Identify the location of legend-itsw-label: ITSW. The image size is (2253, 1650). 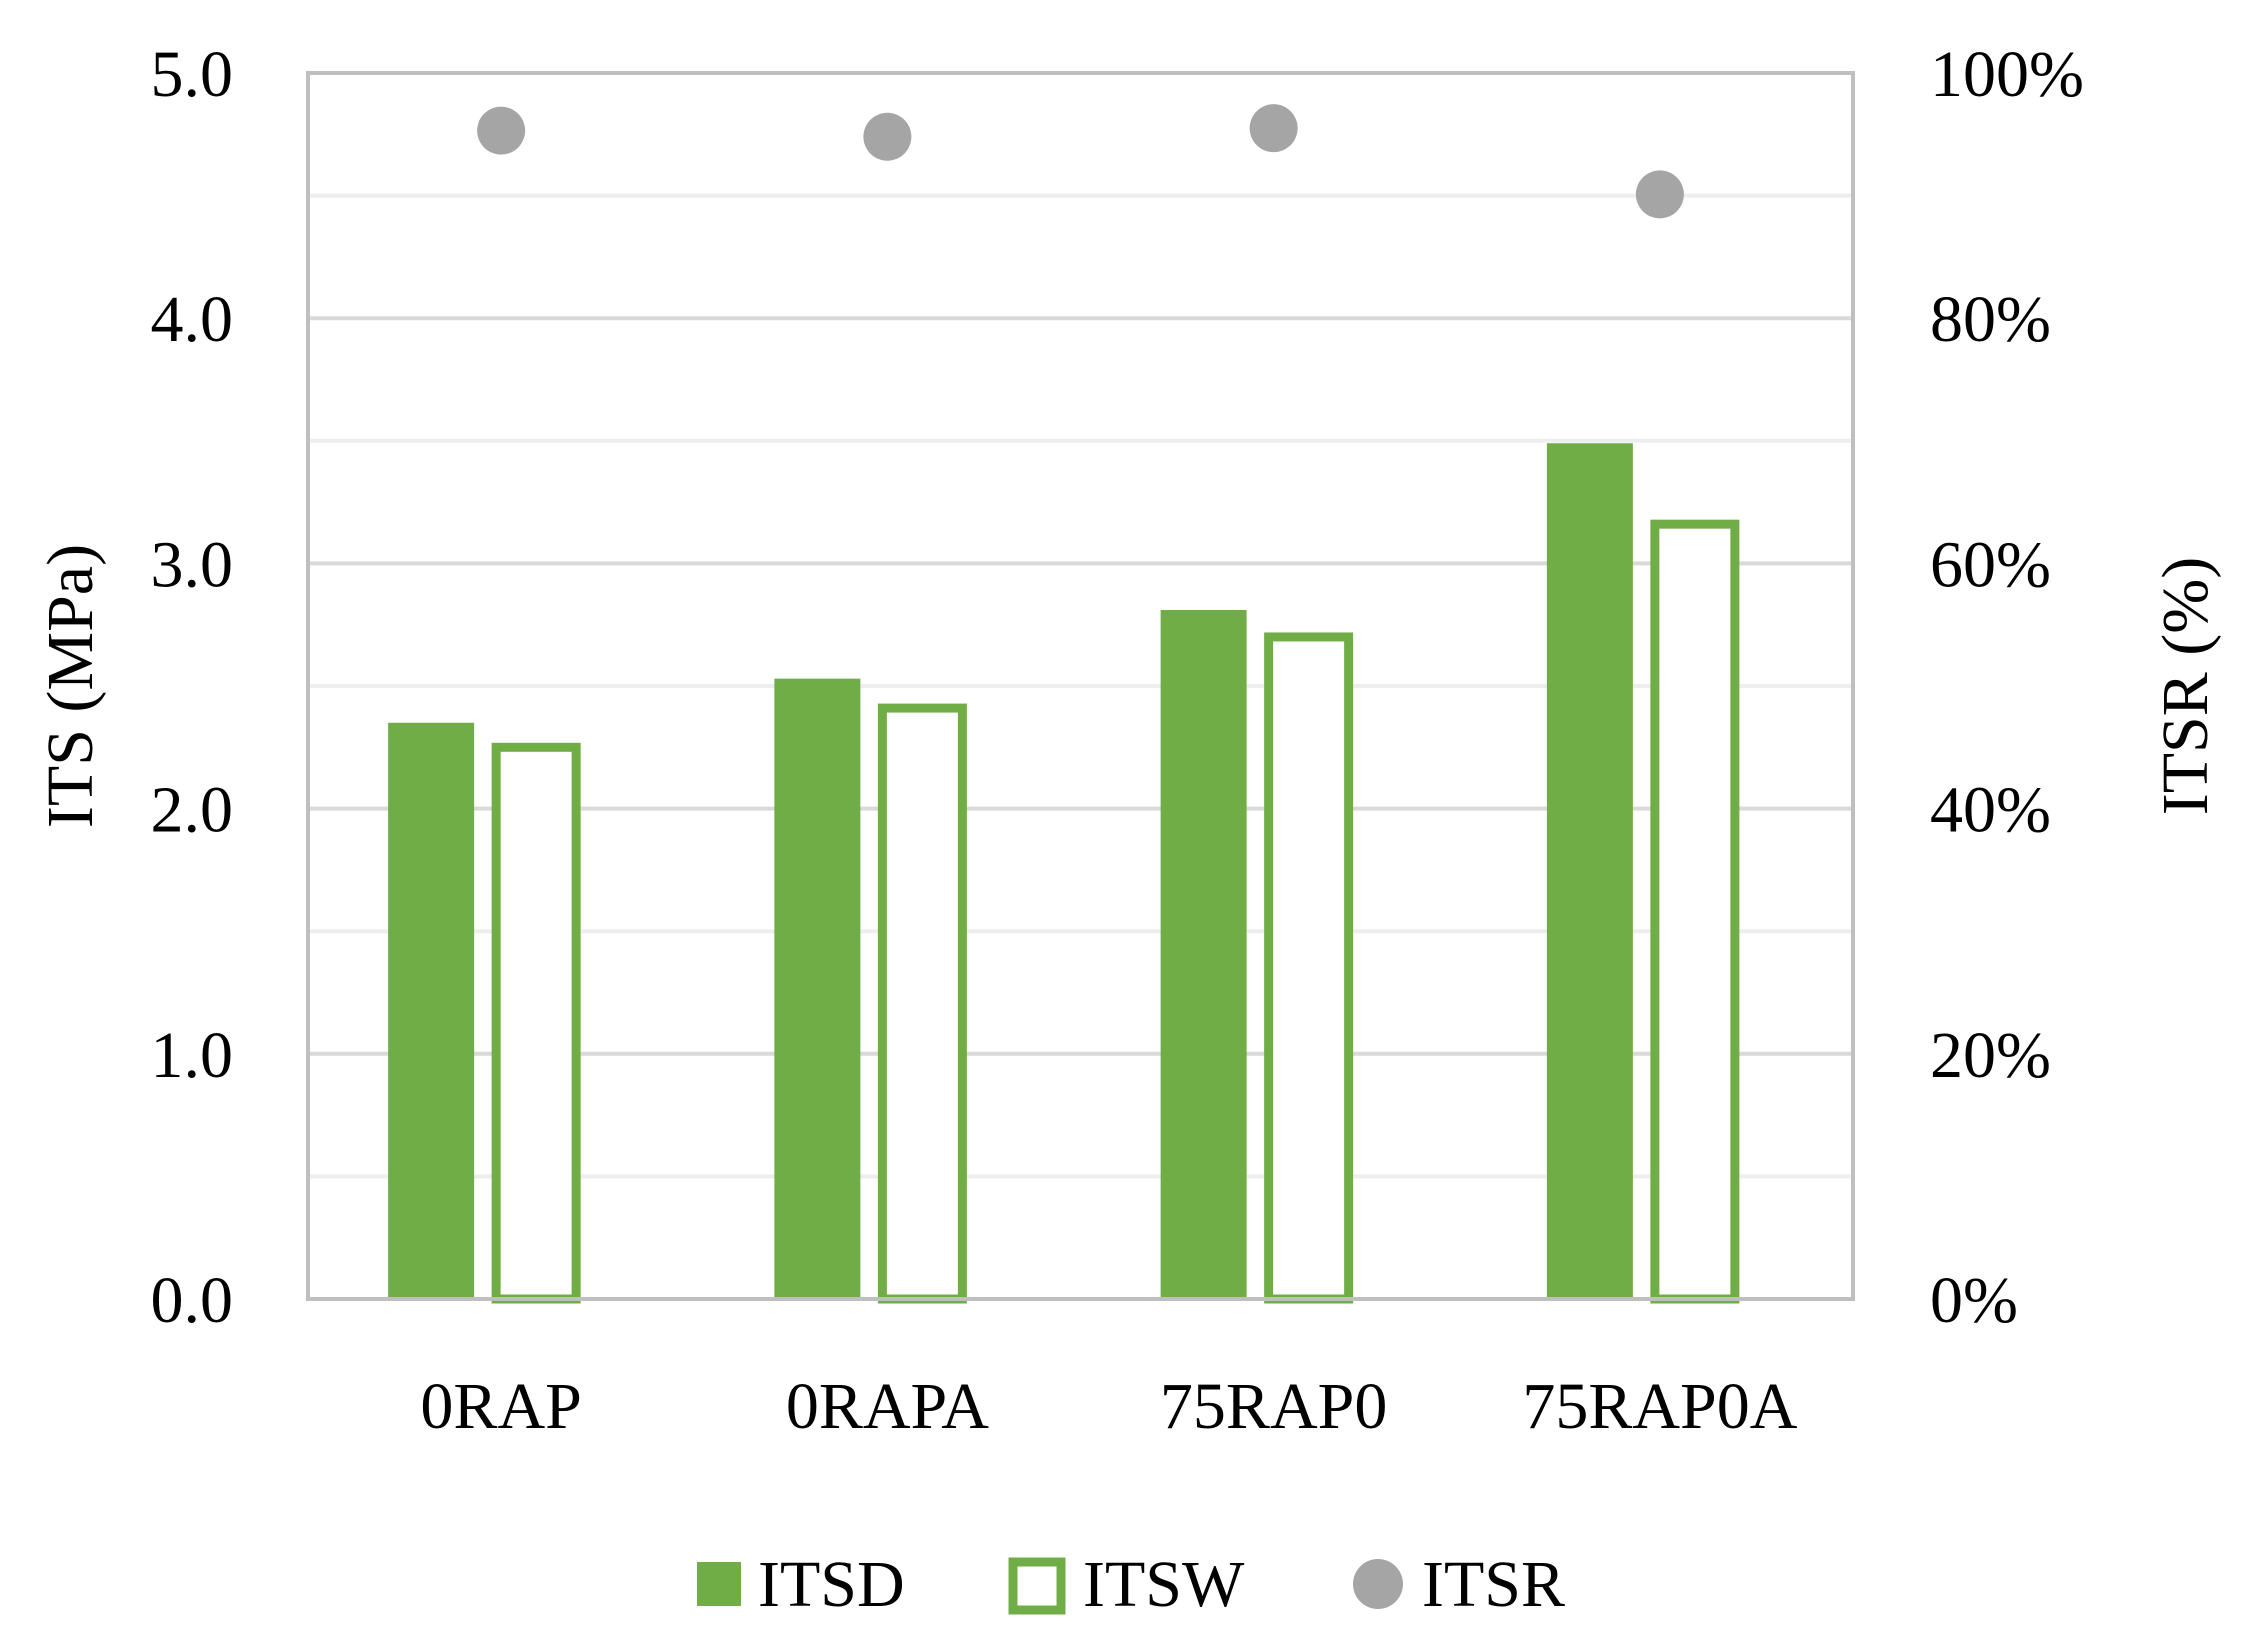
(1164, 1584).